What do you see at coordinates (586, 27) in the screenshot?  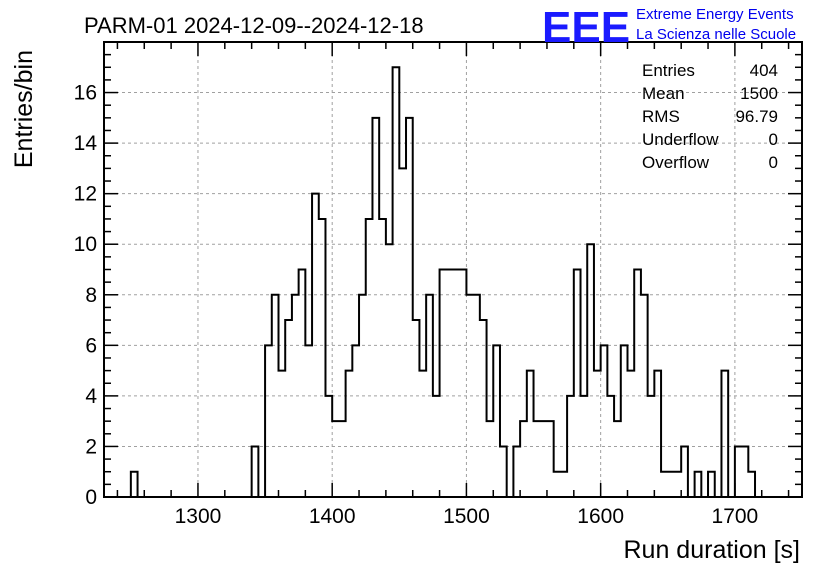 I see `logo-letters: EEE` at bounding box center [586, 27].